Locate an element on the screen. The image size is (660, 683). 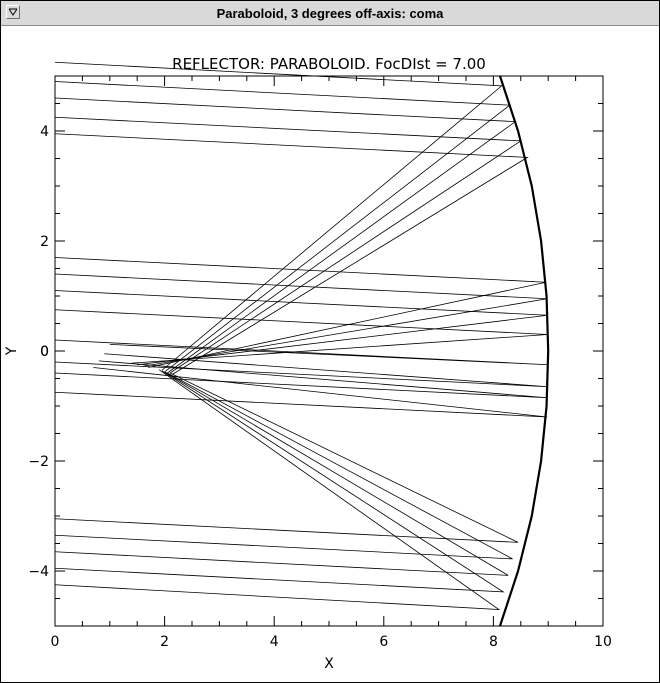
y-tick-label: 2 is located at coordinates (44, 242).